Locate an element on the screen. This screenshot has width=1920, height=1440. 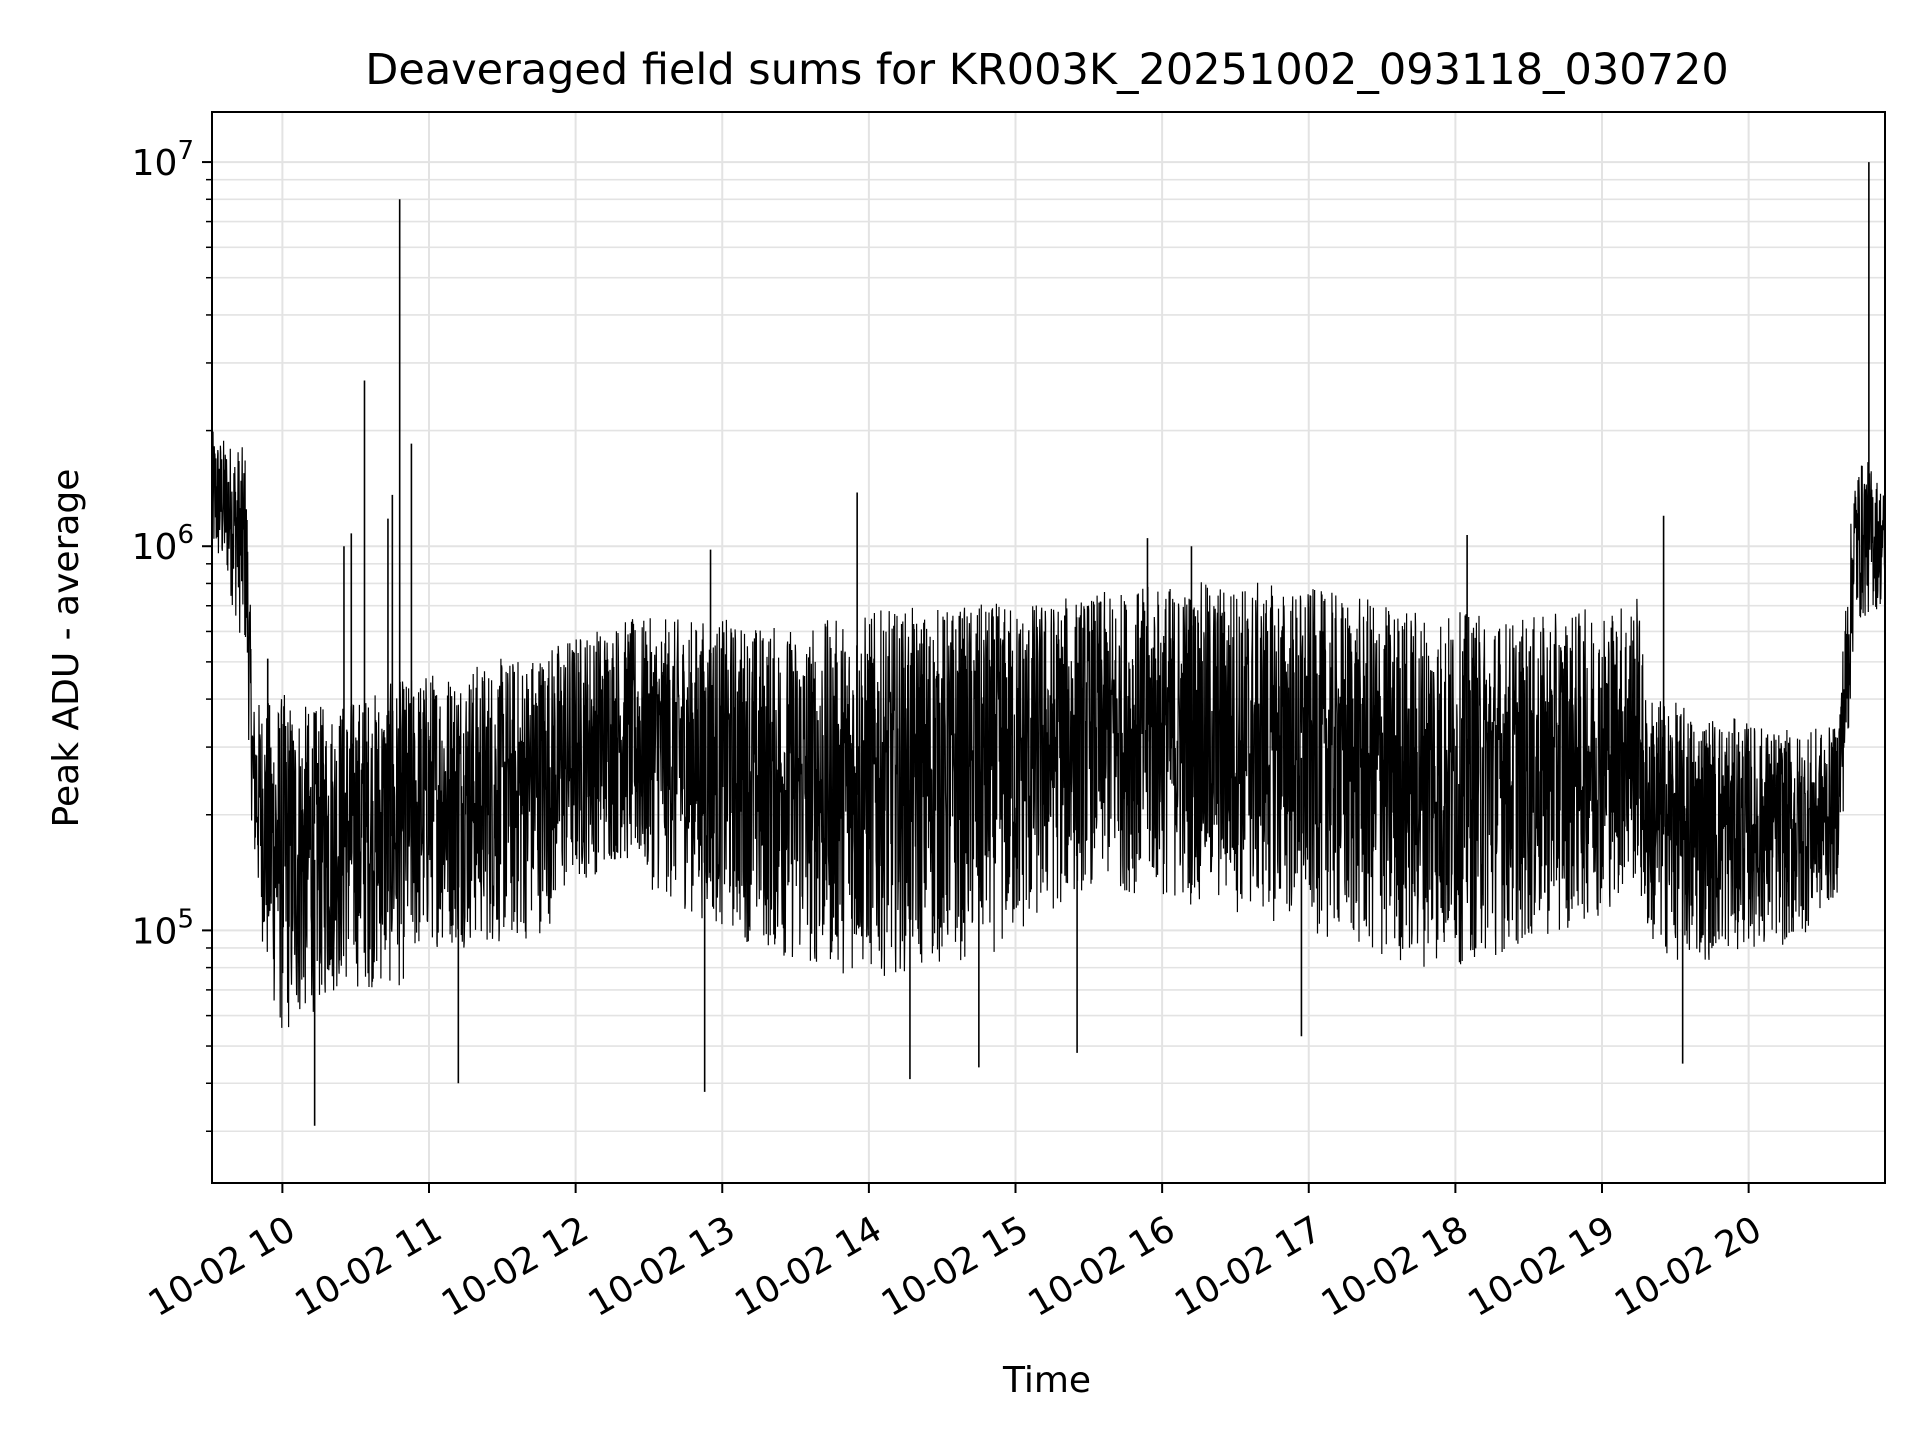
y-tick-label: 10⁷ is located at coordinates (163, 160).